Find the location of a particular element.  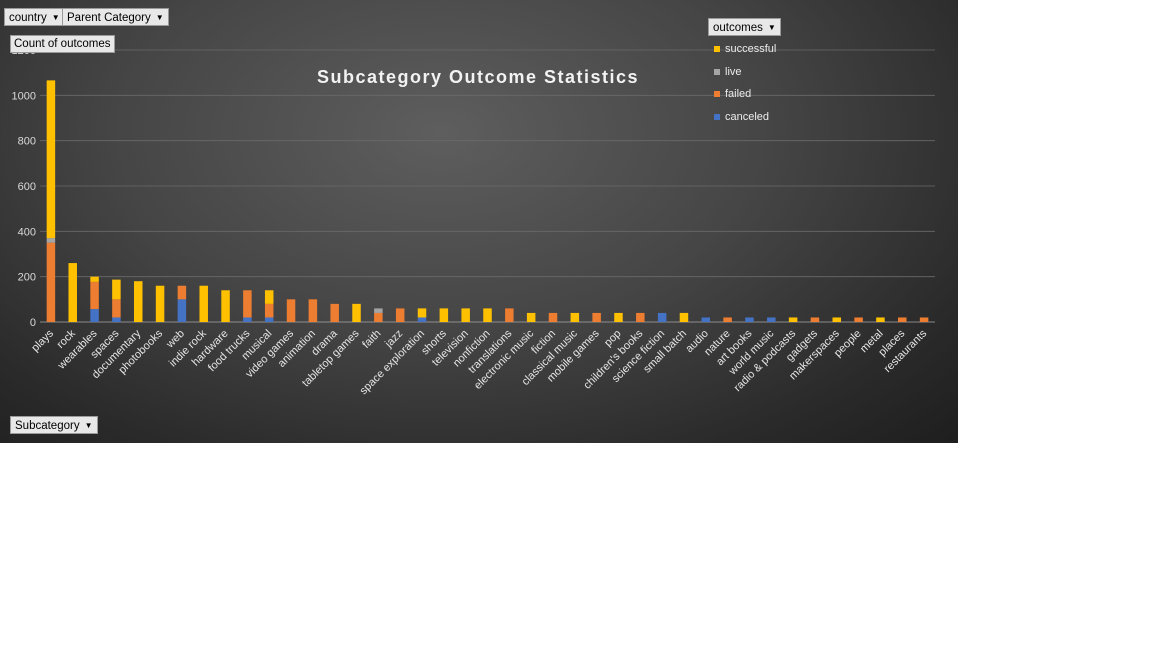

y-tick-label: 600 is located at coordinates (27, 187).